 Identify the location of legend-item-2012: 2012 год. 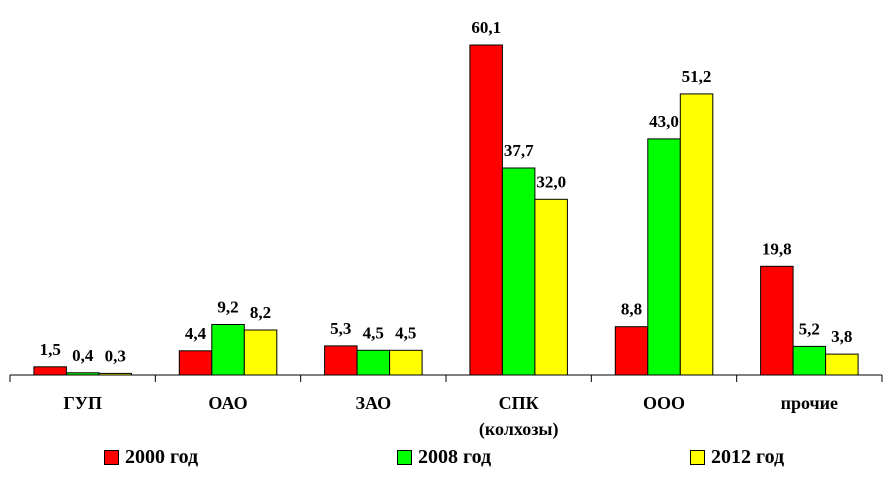
(737, 457).